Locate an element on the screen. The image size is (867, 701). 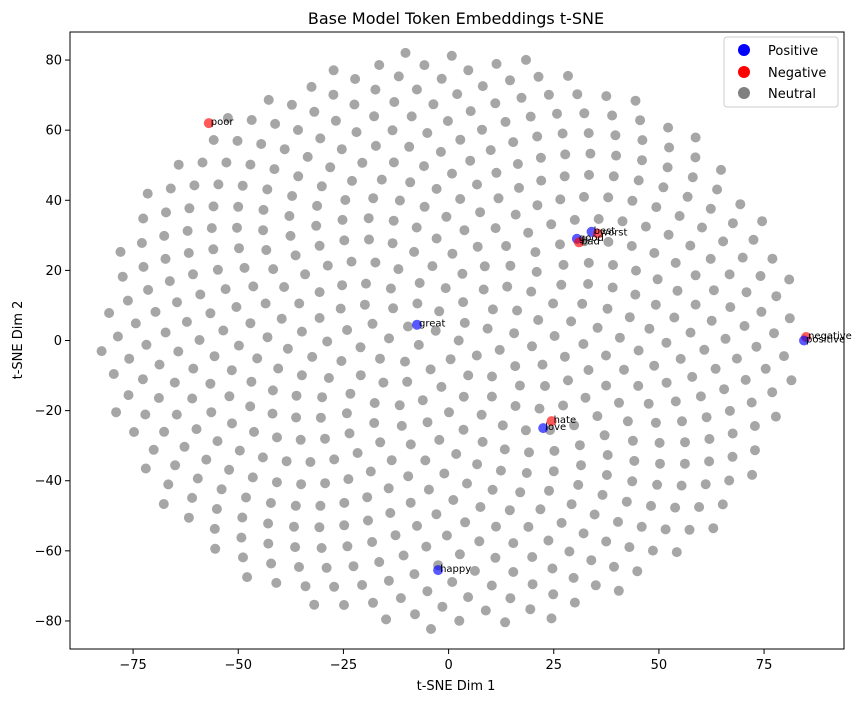
legend: Positive Negative Neutral is located at coordinates (781, 72).